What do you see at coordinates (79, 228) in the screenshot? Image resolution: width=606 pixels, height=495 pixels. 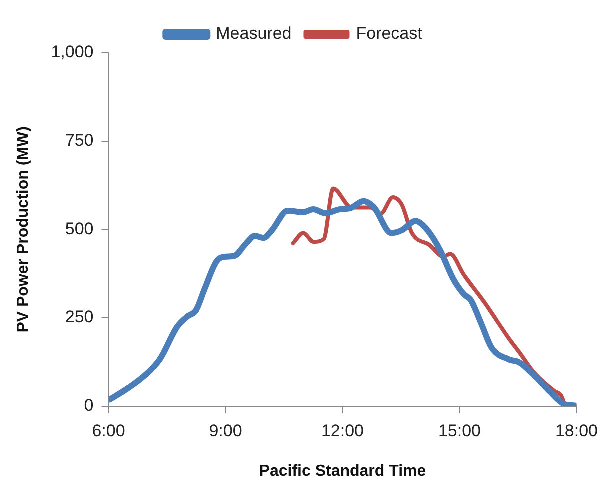 I see `y-tick-label: 500` at bounding box center [79, 228].